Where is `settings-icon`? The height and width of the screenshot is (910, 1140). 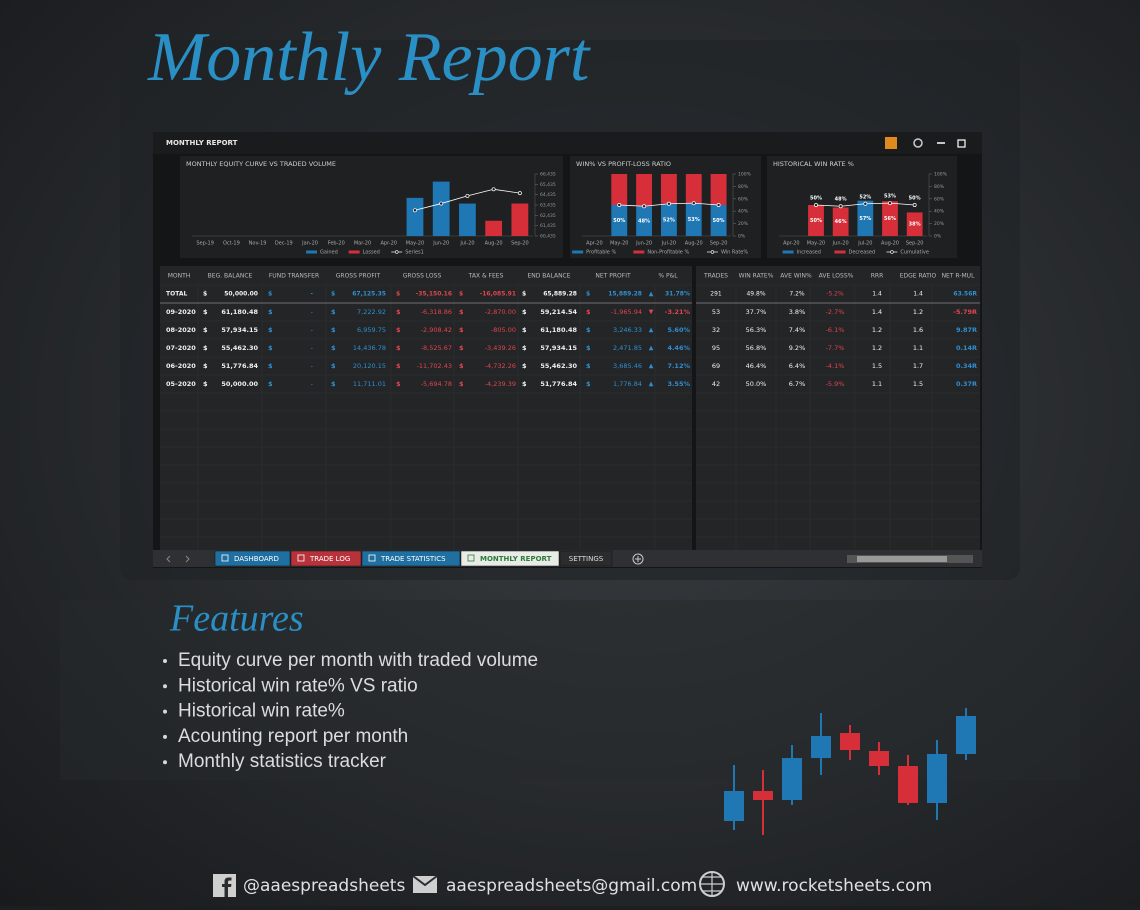 settings-icon is located at coordinates (918, 143).